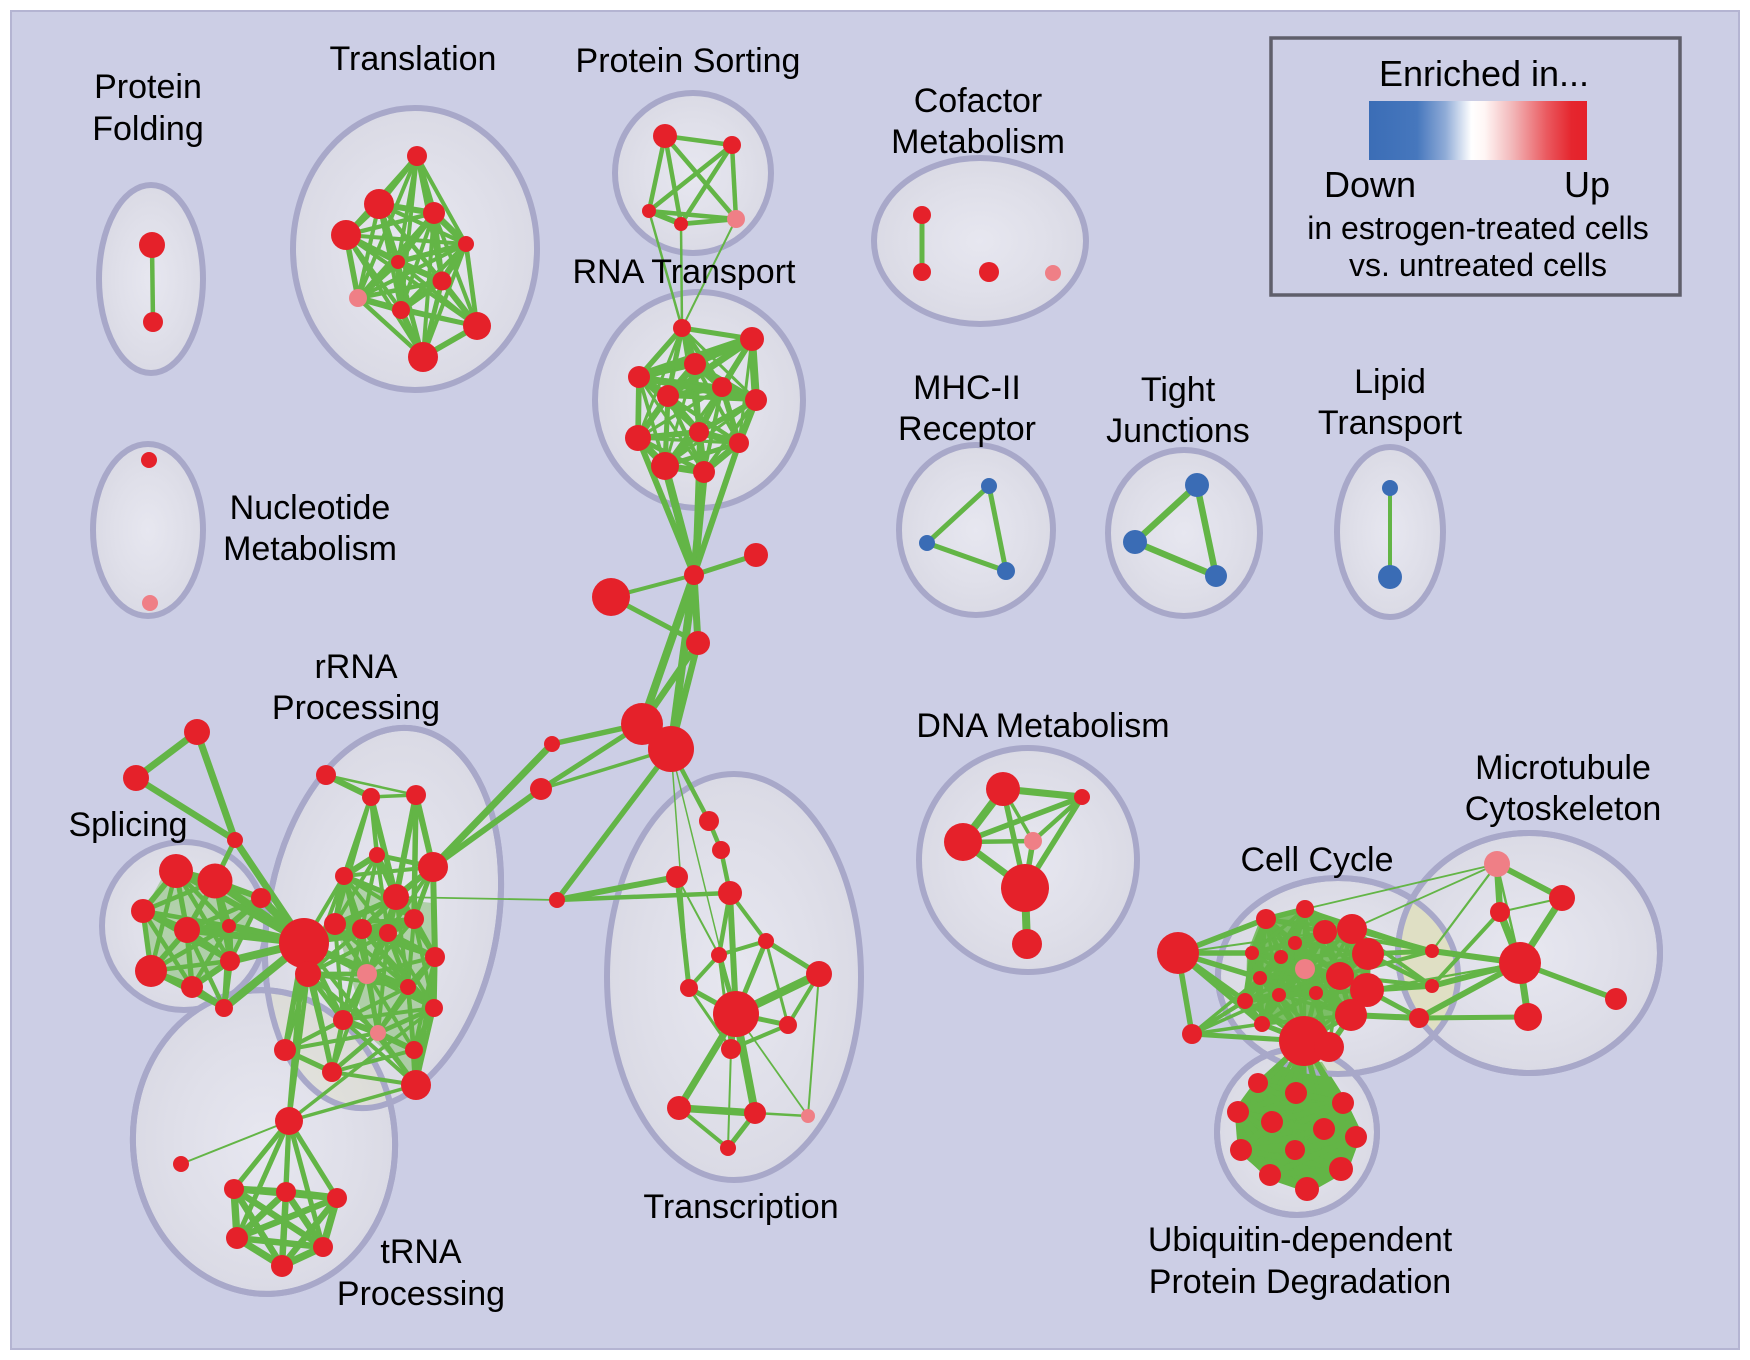  What do you see at coordinates (127, 825) in the screenshot?
I see `svg-text: Splicing` at bounding box center [127, 825].